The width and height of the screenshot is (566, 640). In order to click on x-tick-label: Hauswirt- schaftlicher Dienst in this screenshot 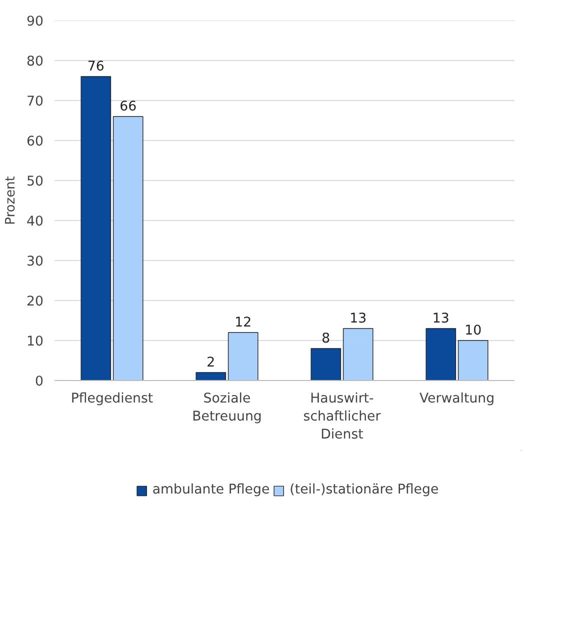, I will do `click(342, 417)`.